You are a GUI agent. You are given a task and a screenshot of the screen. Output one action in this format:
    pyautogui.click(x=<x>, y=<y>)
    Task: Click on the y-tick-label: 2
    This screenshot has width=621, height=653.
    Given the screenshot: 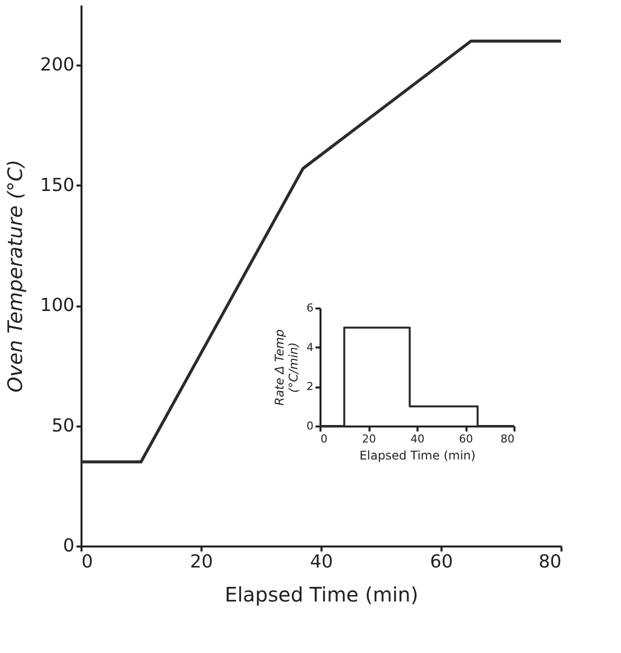 What is the action you would take?
    pyautogui.click(x=310, y=387)
    